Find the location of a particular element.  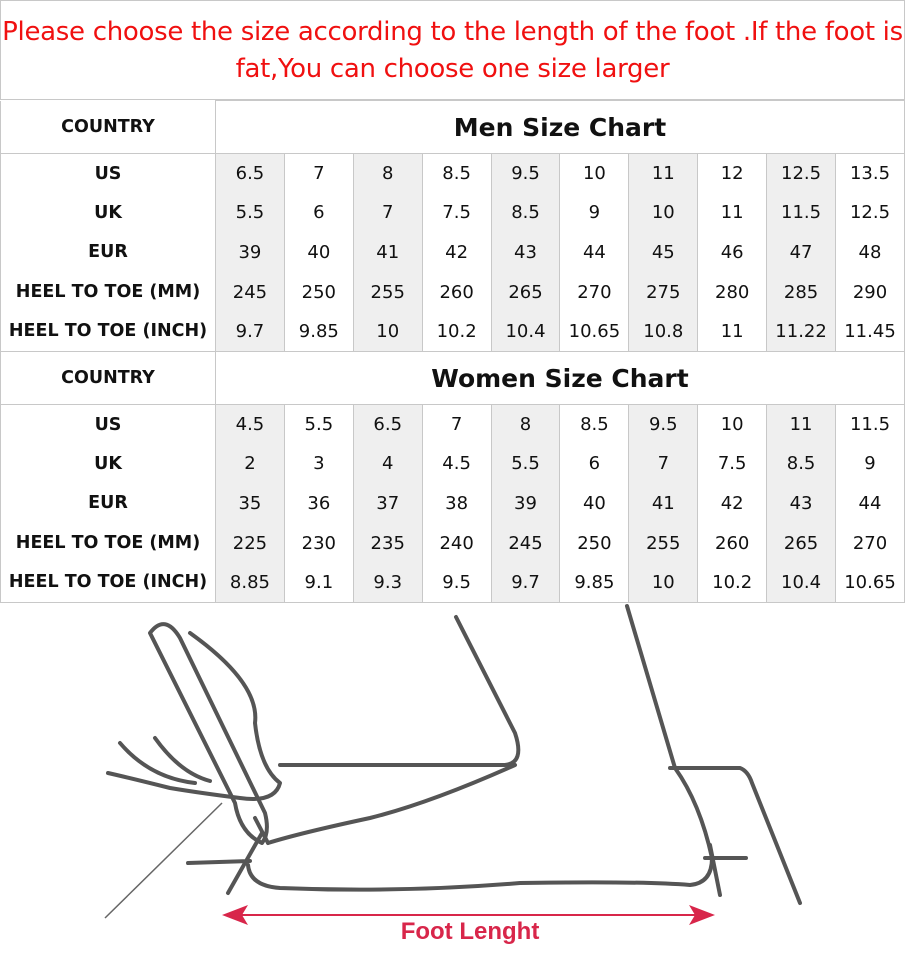

size-cell: 11.22 is located at coordinates (801, 331).